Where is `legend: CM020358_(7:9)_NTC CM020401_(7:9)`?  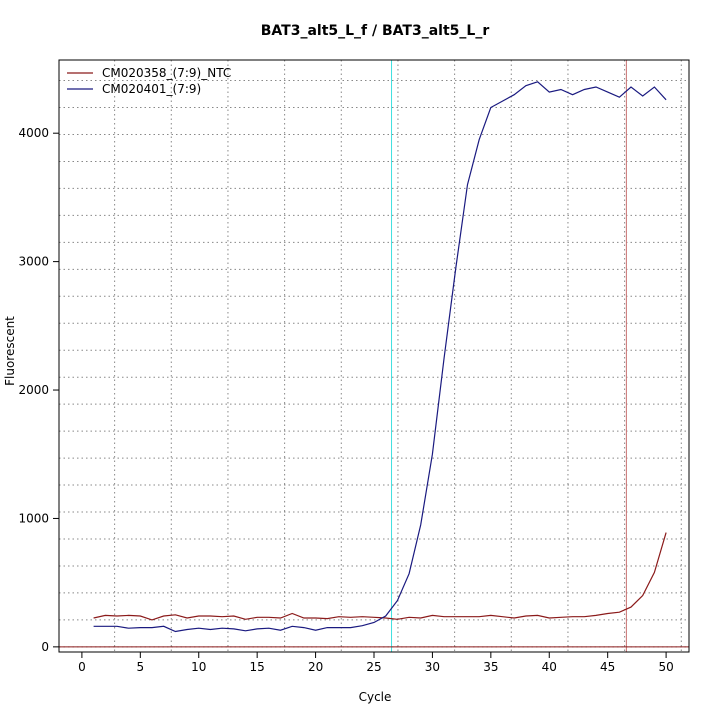 legend: CM020358_(7:9)_NTC CM020401_(7:9) is located at coordinates (149, 81).